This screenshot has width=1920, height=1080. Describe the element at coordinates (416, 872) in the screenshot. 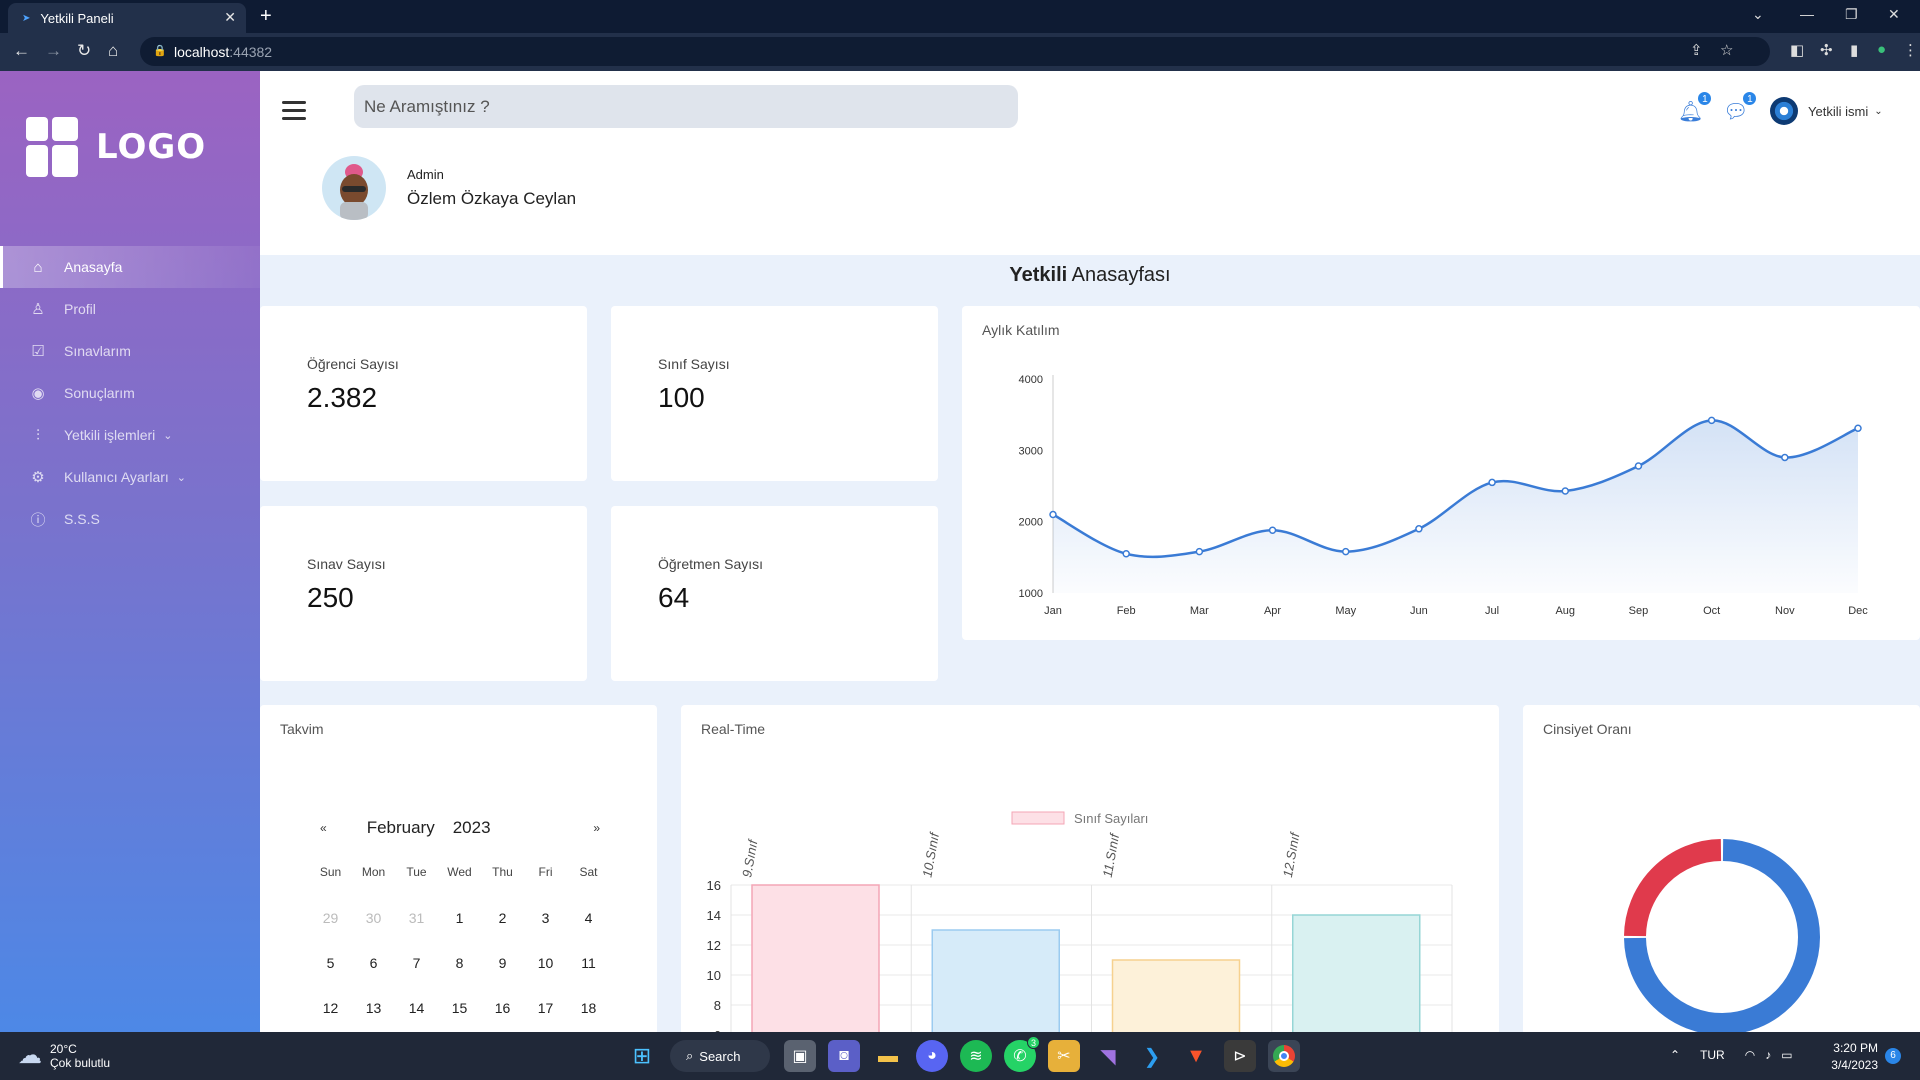

I see `calendar-weekday: Tue` at that location.